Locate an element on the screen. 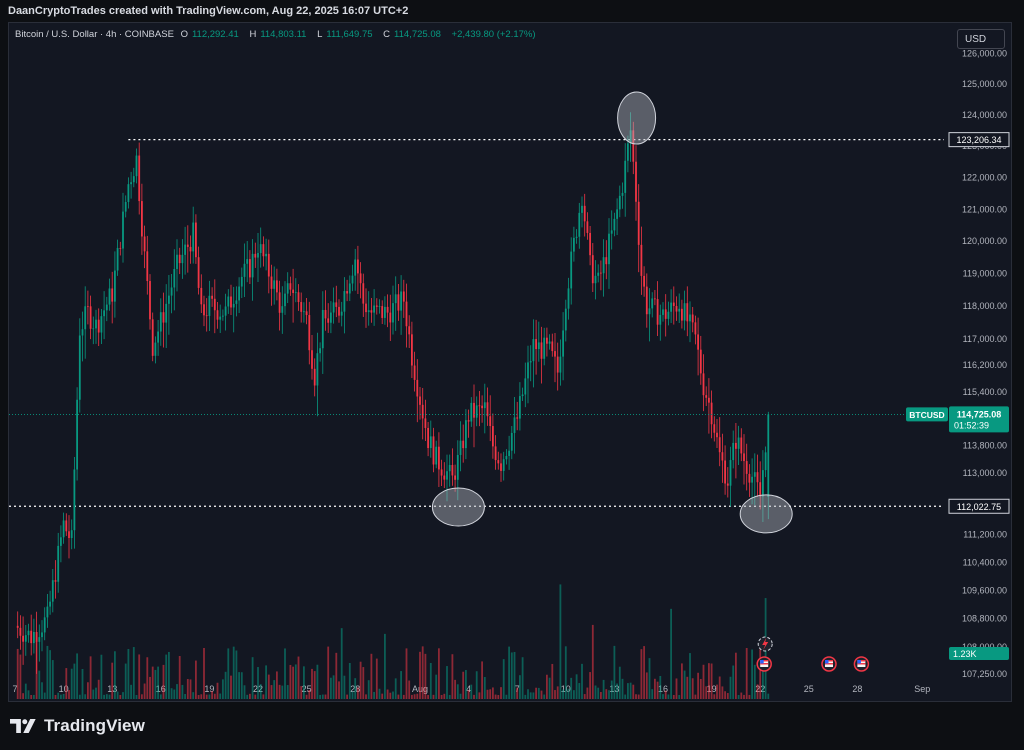 The height and width of the screenshot is (750, 1024). currency-button: USD is located at coordinates (981, 39).